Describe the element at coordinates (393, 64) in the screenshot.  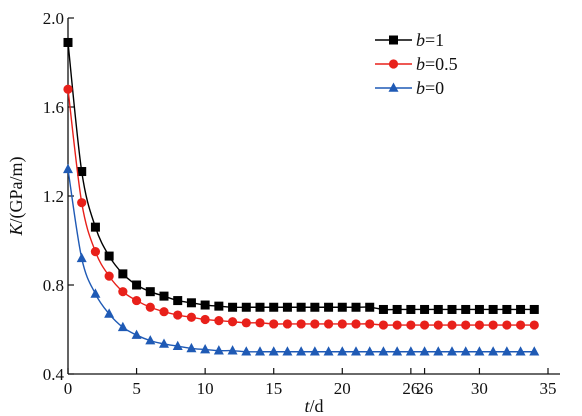
I see `legend-marker` at that location.